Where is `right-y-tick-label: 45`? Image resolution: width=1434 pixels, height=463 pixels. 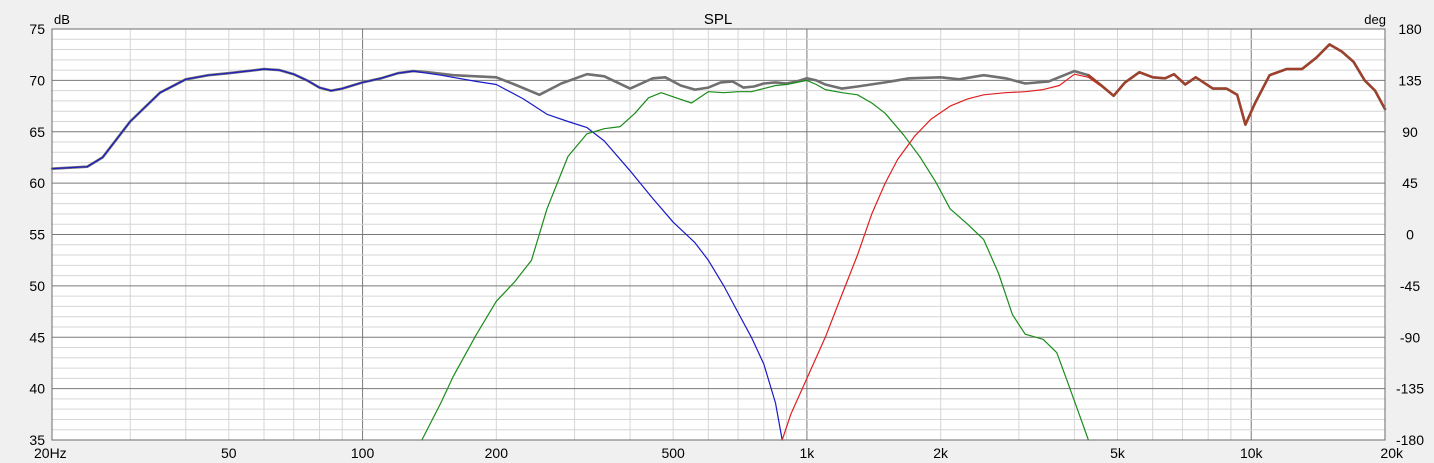
right-y-tick-label: 45 is located at coordinates (1410, 183).